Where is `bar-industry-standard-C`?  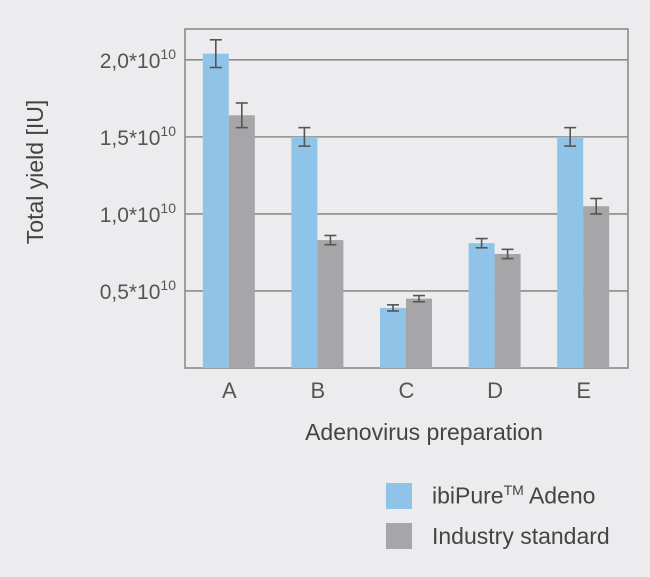 bar-industry-standard-C is located at coordinates (419, 333).